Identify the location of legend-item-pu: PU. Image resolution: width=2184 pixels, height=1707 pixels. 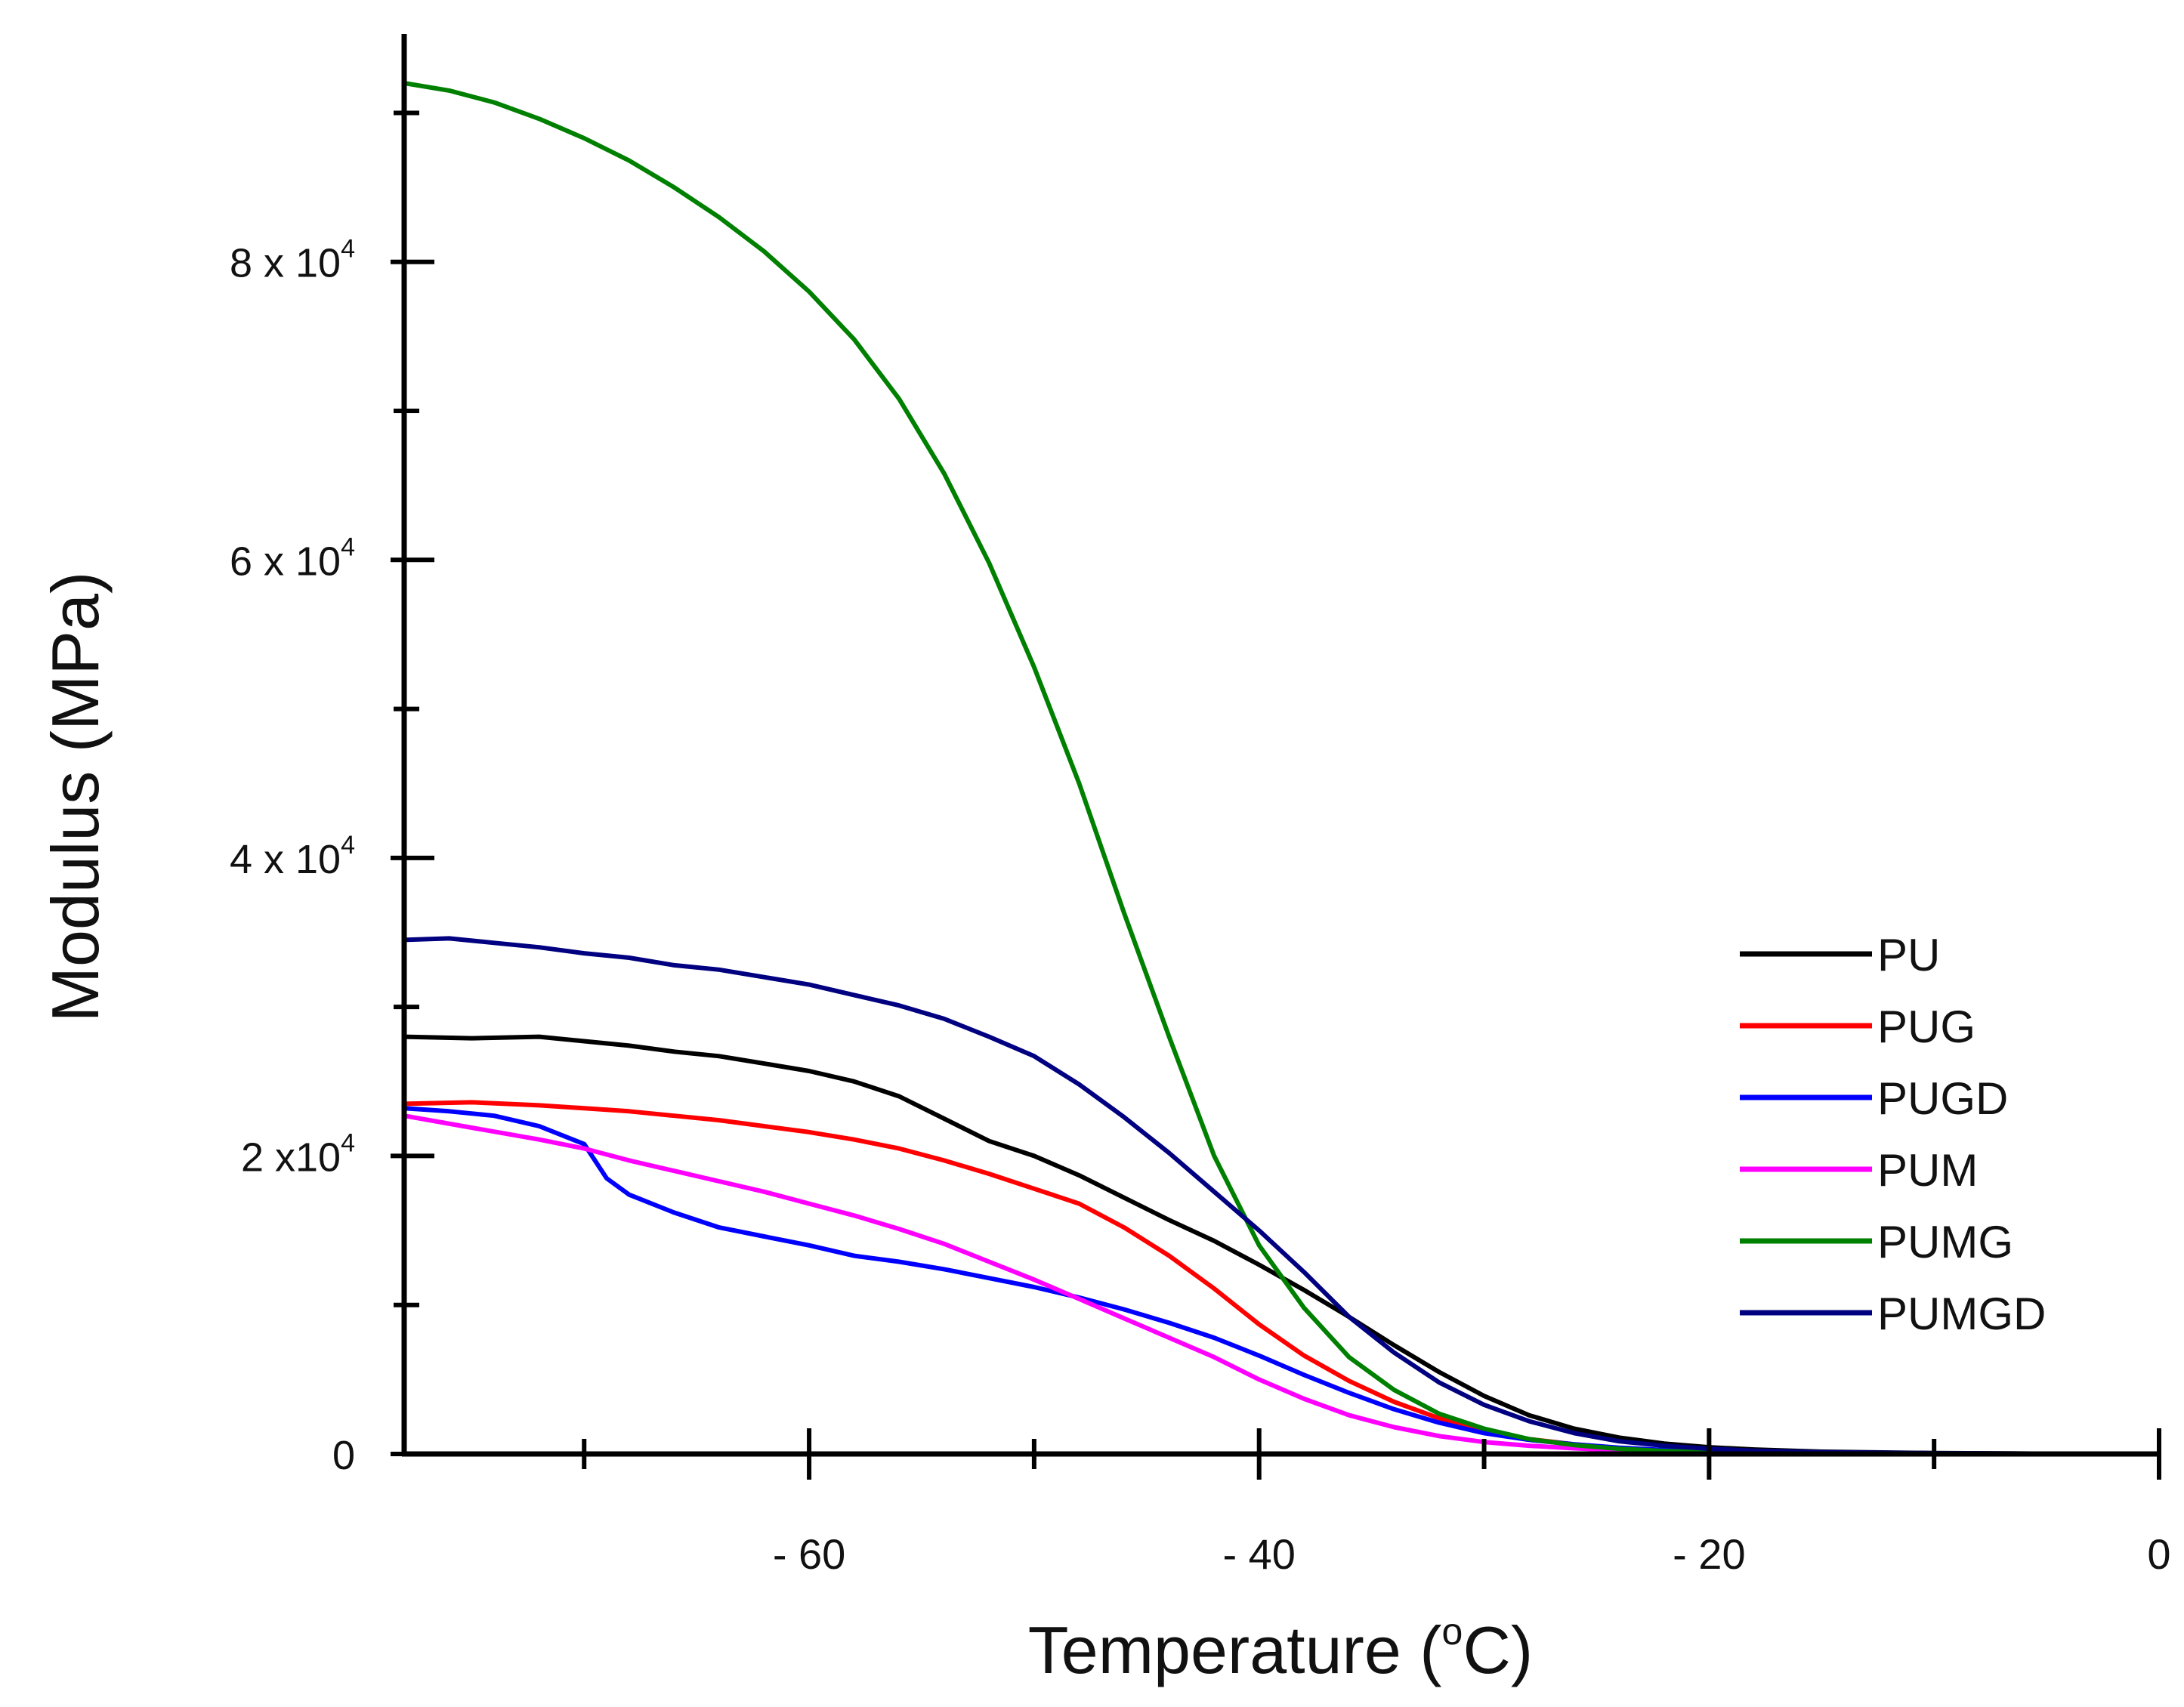
(1840, 955).